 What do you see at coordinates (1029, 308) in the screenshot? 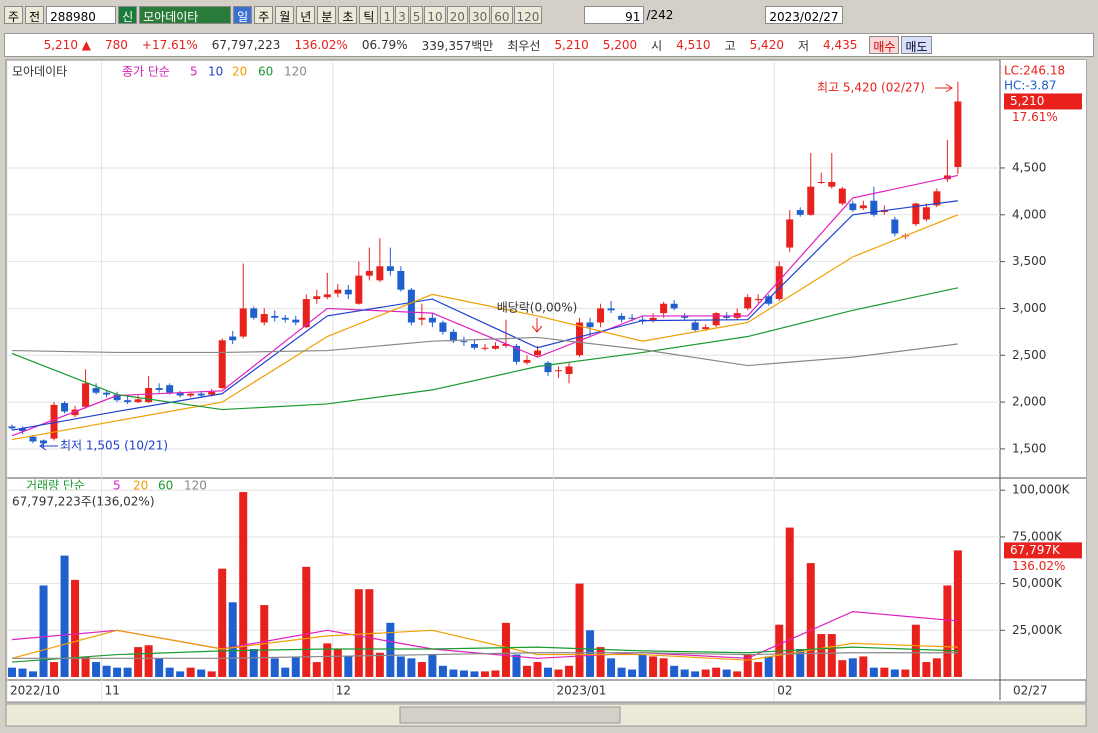
I see `y-tick-label: 3,000` at bounding box center [1029, 308].